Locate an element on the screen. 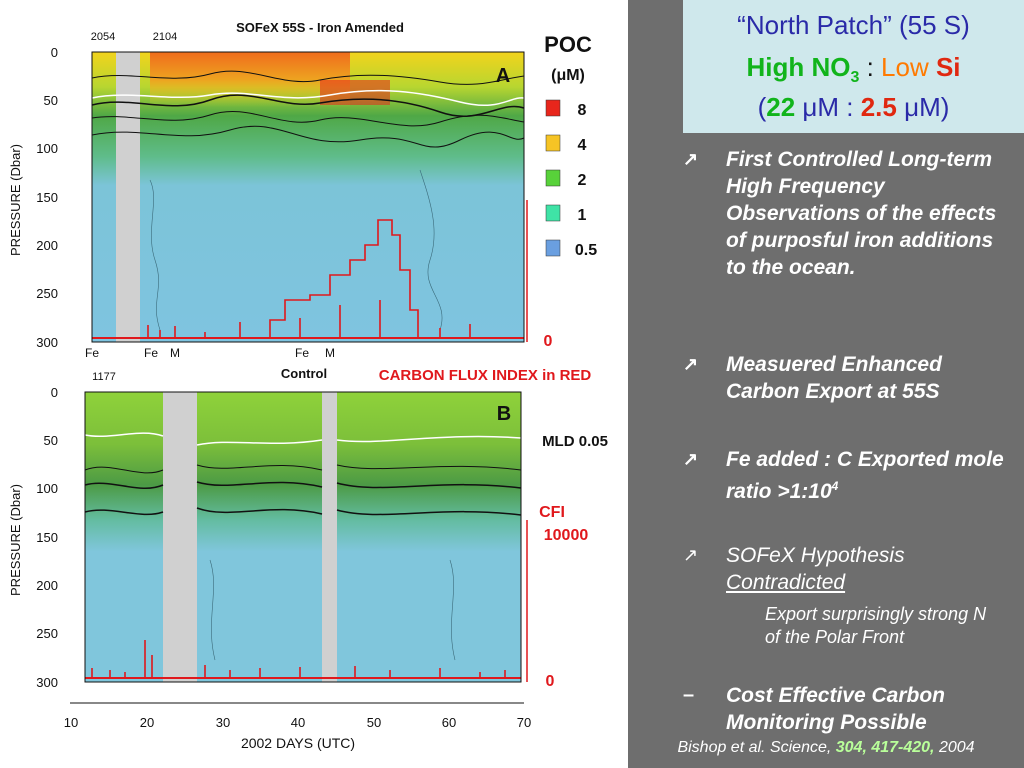  svg-text: 10 is located at coordinates (71, 722).